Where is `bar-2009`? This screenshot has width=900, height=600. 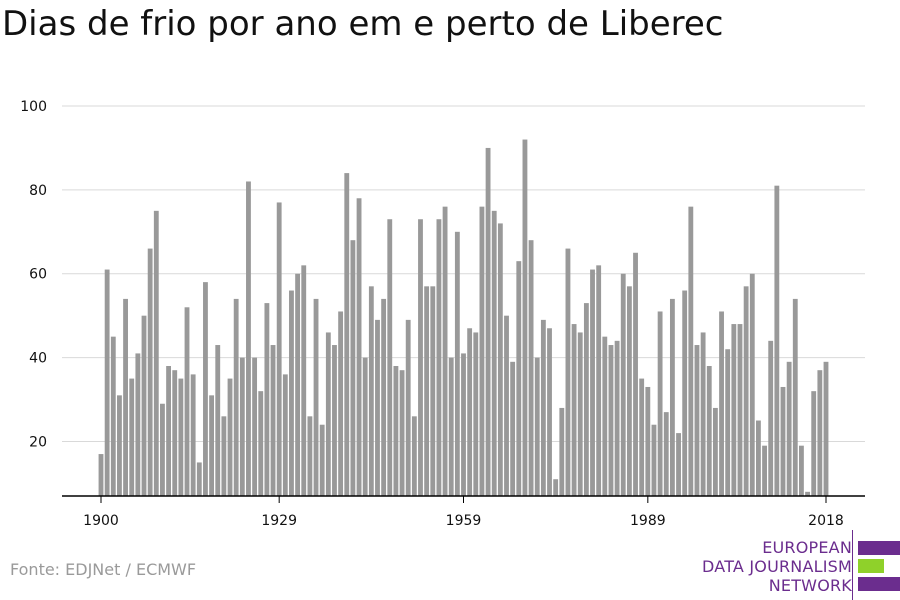
bar-2009 is located at coordinates (771, 418).